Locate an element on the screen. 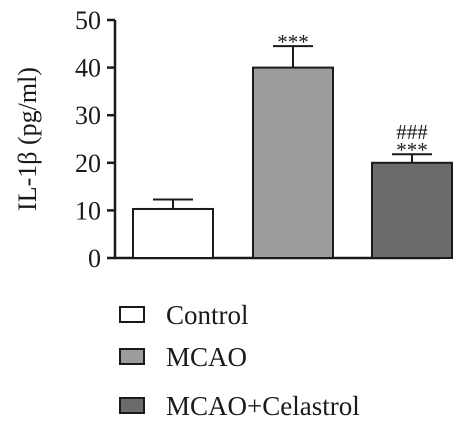 The height and width of the screenshot is (428, 472). legend-item: Control is located at coordinates (184, 315).